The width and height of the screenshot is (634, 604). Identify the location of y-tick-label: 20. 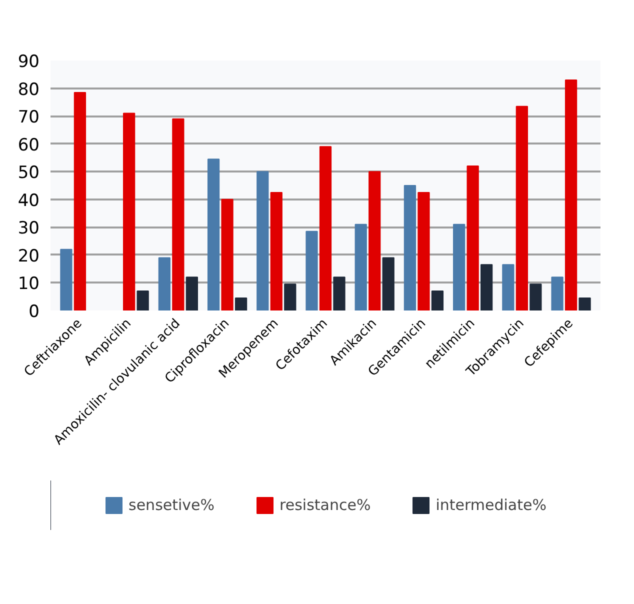
(29, 256).